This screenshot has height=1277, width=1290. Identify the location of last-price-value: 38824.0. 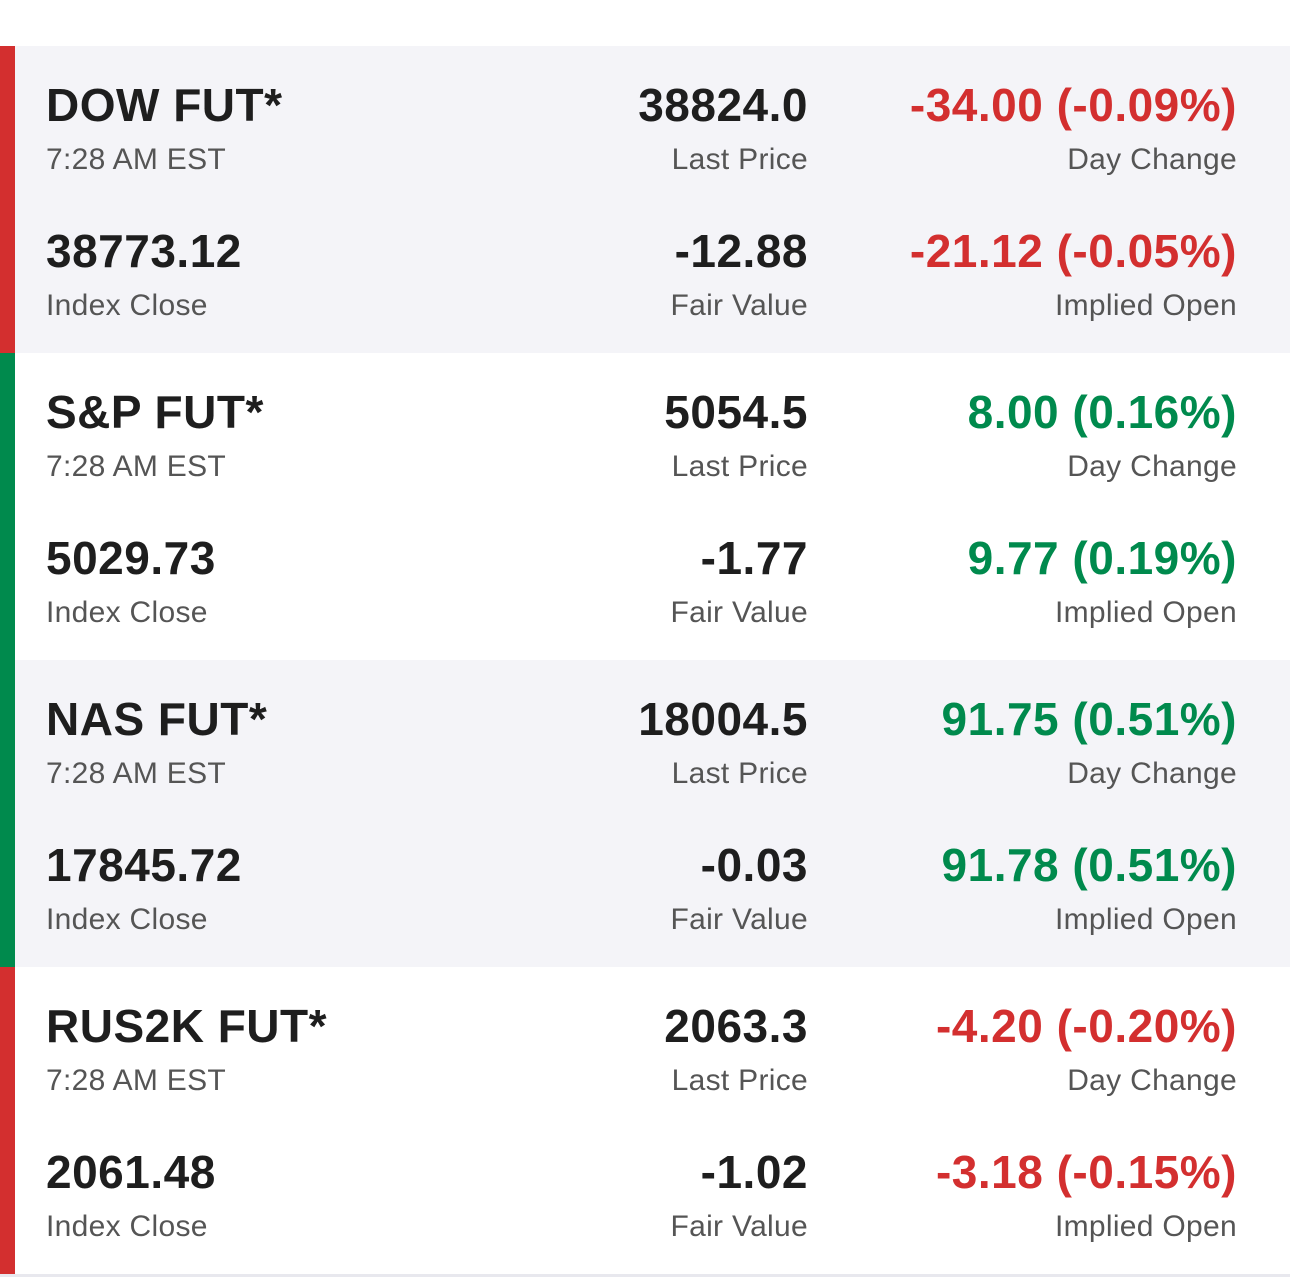
(723, 105).